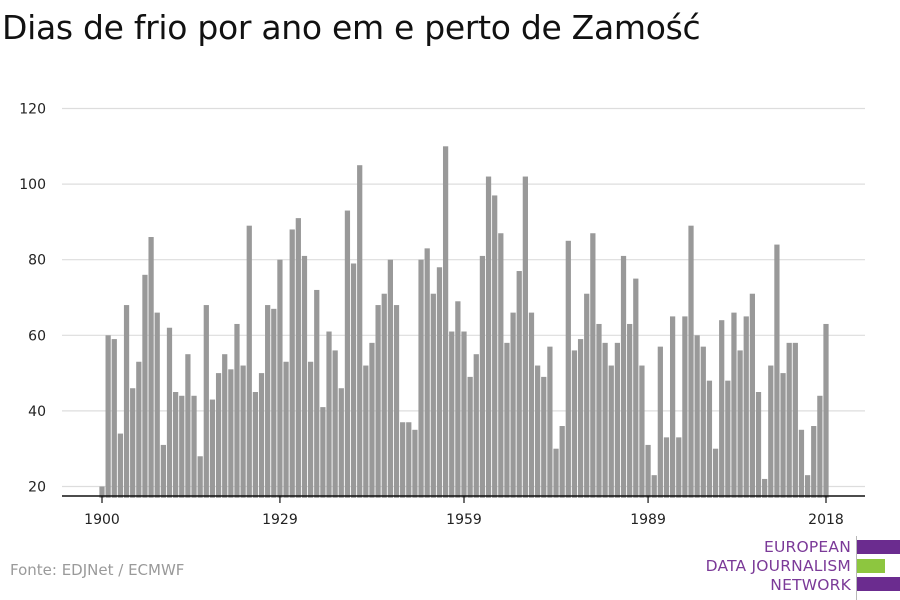 The width and height of the screenshot is (900, 600). I want to click on logo-text-european: EUROPEAN, so click(807, 547).